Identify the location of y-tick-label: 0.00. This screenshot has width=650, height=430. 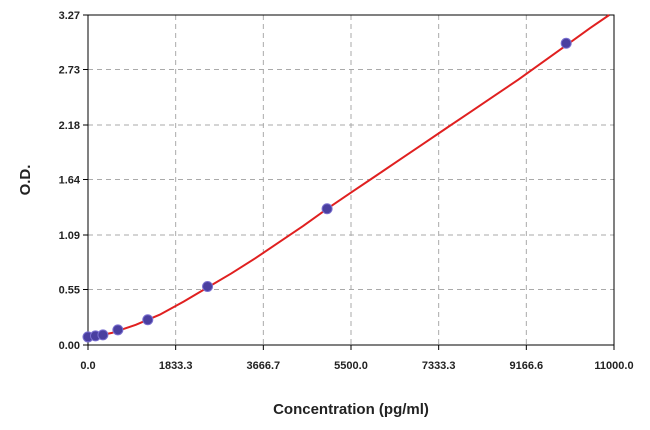
(69, 346).